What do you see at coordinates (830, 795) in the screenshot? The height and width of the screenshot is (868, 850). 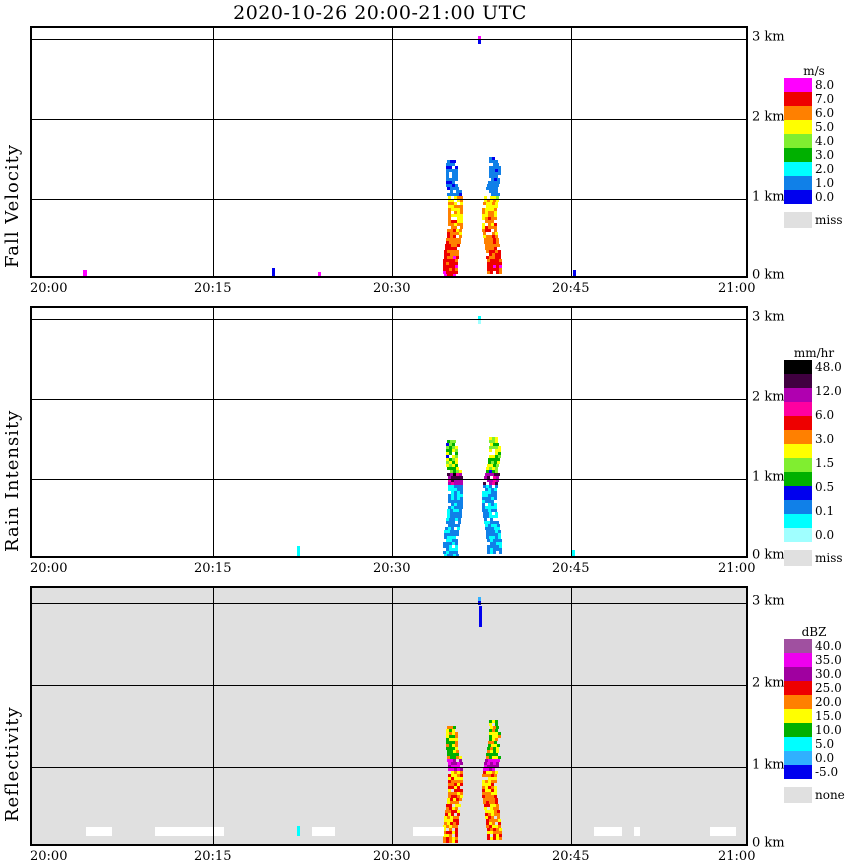 I see `colorbar-missing-label: none` at bounding box center [830, 795].